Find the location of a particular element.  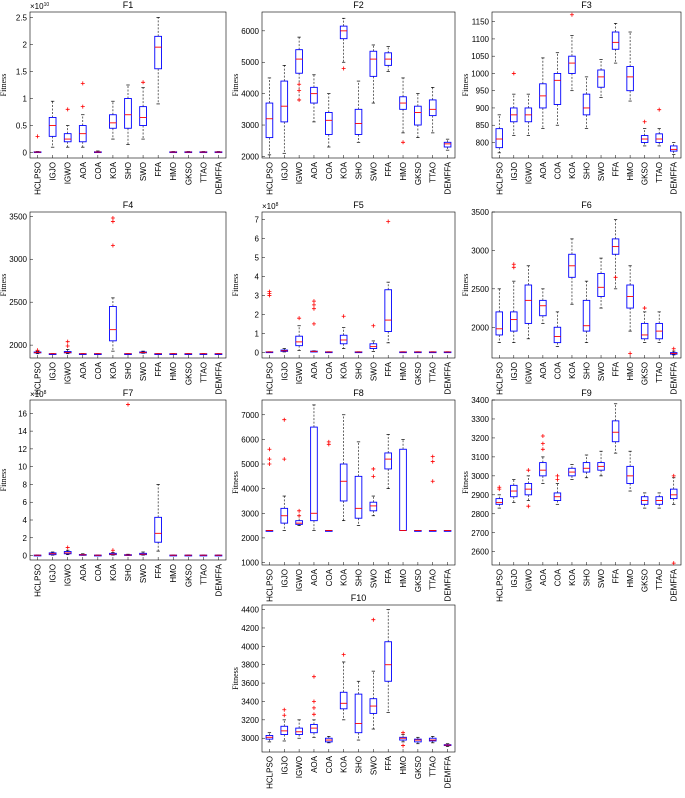

y-tick-label: 4400 is located at coordinates (250, 610).